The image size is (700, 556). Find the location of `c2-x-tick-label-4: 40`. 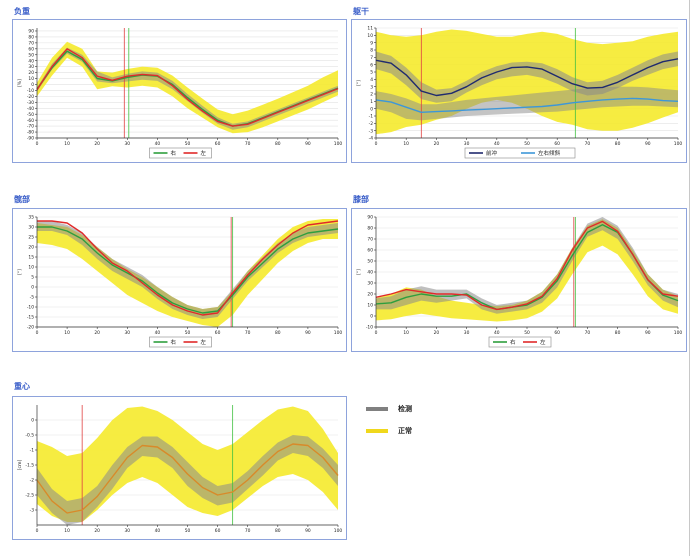

c2-x-tick-label-4: 40 is located at coordinates (497, 144).